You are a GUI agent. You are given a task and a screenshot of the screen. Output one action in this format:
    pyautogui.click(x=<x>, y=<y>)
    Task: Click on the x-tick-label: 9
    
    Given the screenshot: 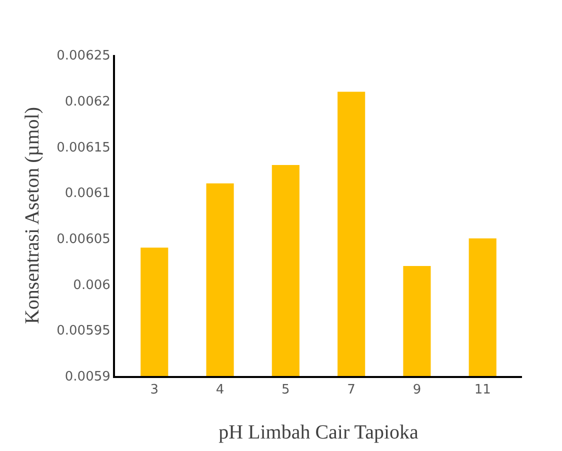 What is the action you would take?
    pyautogui.click(x=417, y=390)
    